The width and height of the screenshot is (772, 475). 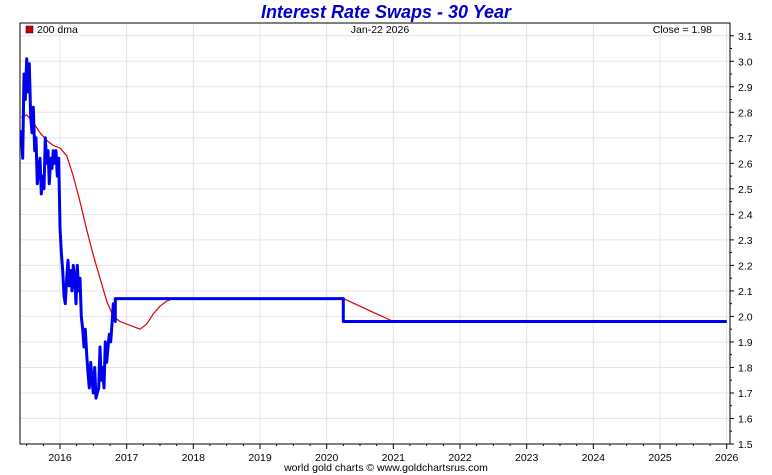 What do you see at coordinates (60, 458) in the screenshot?
I see `x-tick-label: 2016` at bounding box center [60, 458].